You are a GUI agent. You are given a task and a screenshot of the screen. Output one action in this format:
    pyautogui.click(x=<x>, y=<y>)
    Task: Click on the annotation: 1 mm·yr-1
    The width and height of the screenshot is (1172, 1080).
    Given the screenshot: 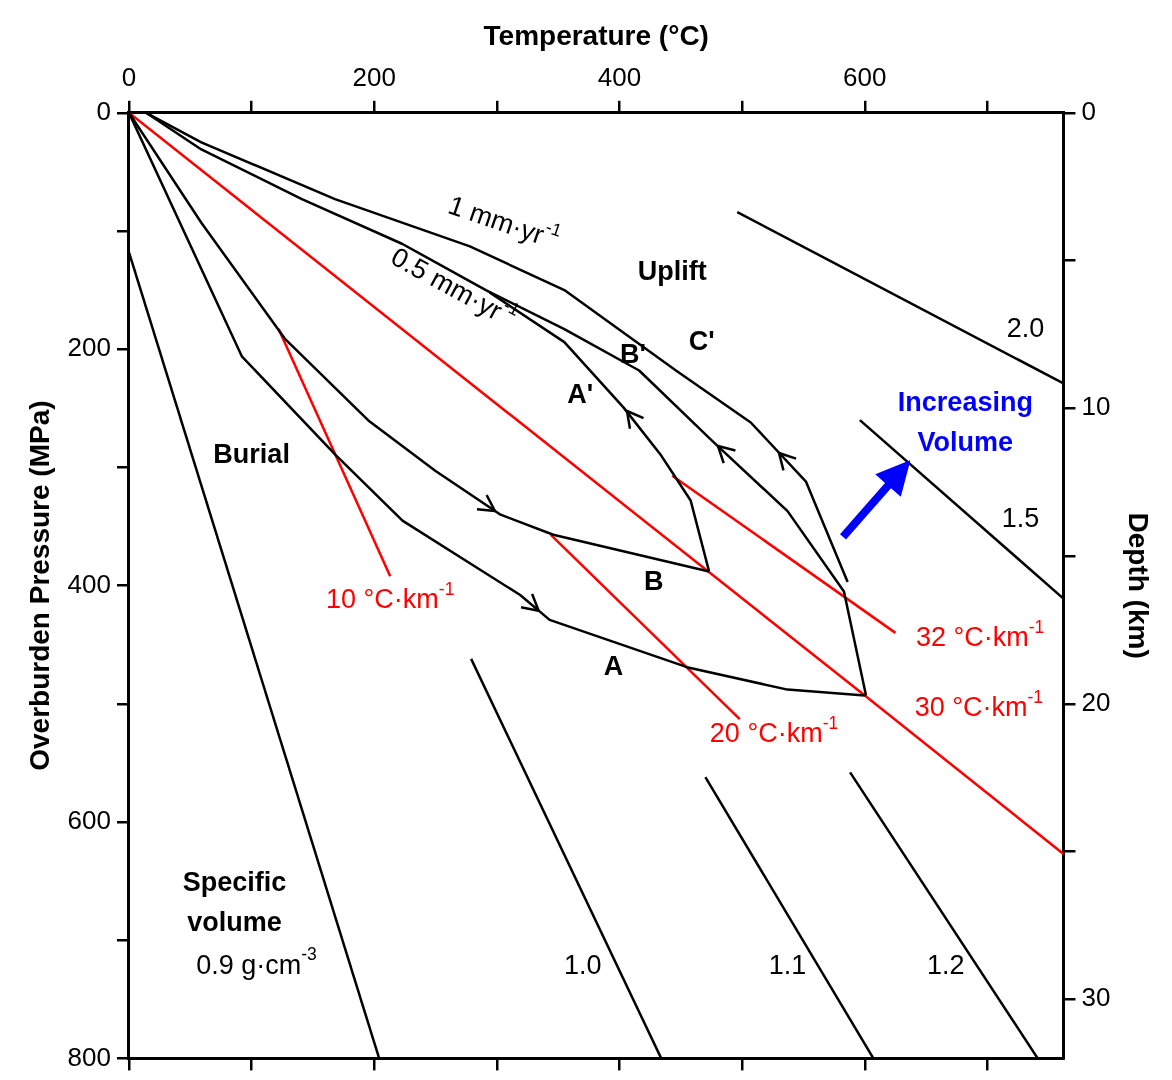 What is the action you would take?
    pyautogui.click(x=504, y=220)
    